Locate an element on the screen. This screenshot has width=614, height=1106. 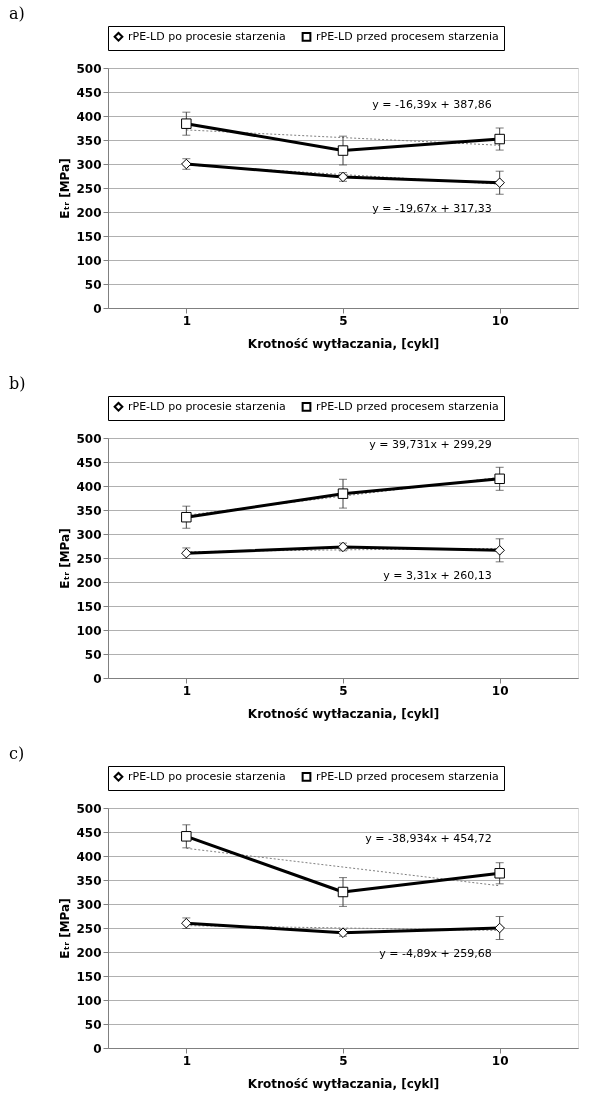
annotation: y = 3,31x + 260,13 is located at coordinates (437, 576).